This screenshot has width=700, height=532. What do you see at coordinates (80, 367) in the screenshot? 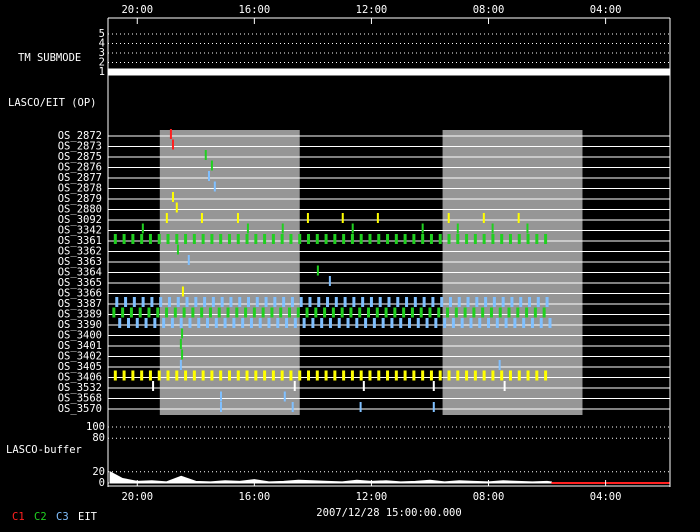
I see `row-label: OS_3405` at bounding box center [80, 367].